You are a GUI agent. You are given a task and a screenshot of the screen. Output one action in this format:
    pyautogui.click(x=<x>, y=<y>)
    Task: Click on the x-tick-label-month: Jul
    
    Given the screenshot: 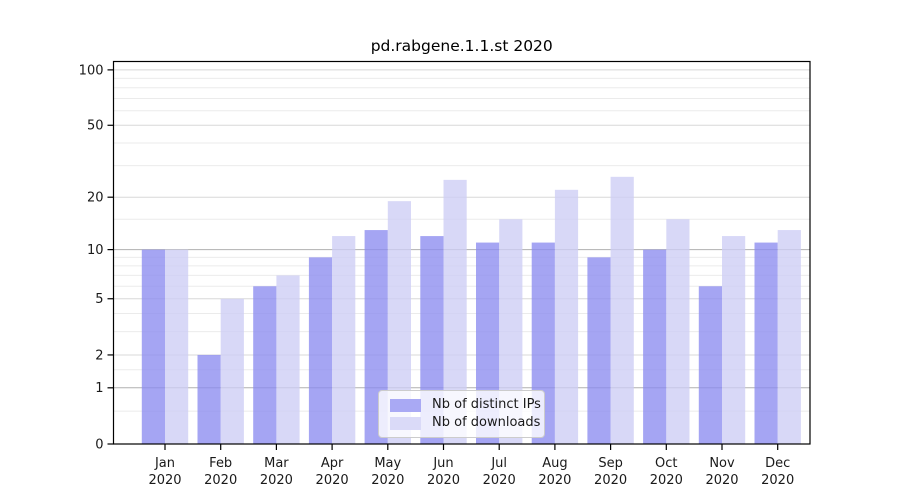 What is the action you would take?
    pyautogui.click(x=498, y=463)
    